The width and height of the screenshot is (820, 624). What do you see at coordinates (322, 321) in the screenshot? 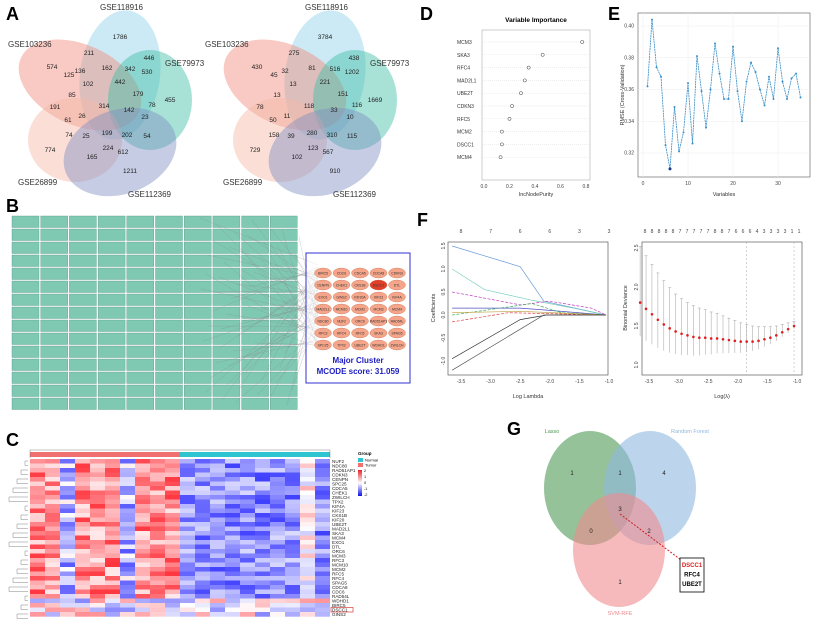
I see `cluster-node-label: NDC80` at bounding box center [322, 321].